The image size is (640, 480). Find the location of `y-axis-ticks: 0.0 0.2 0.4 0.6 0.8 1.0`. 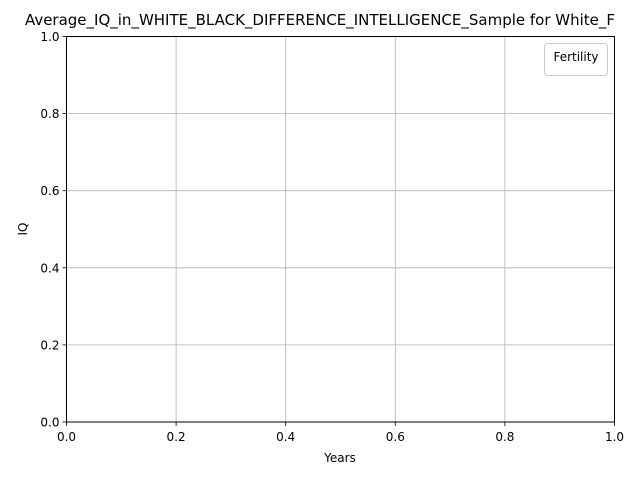

y-axis-ticks: 0.0 0.2 0.4 0.6 0.8 1.0 is located at coordinates (53, 230).